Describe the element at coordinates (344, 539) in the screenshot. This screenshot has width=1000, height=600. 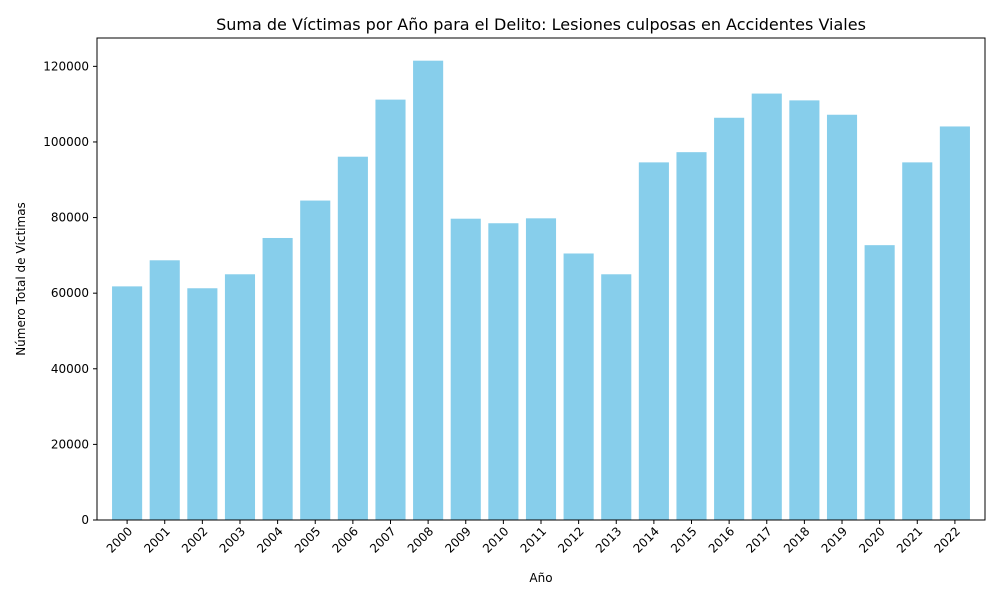
I see `x-tick-label: 2006` at that location.